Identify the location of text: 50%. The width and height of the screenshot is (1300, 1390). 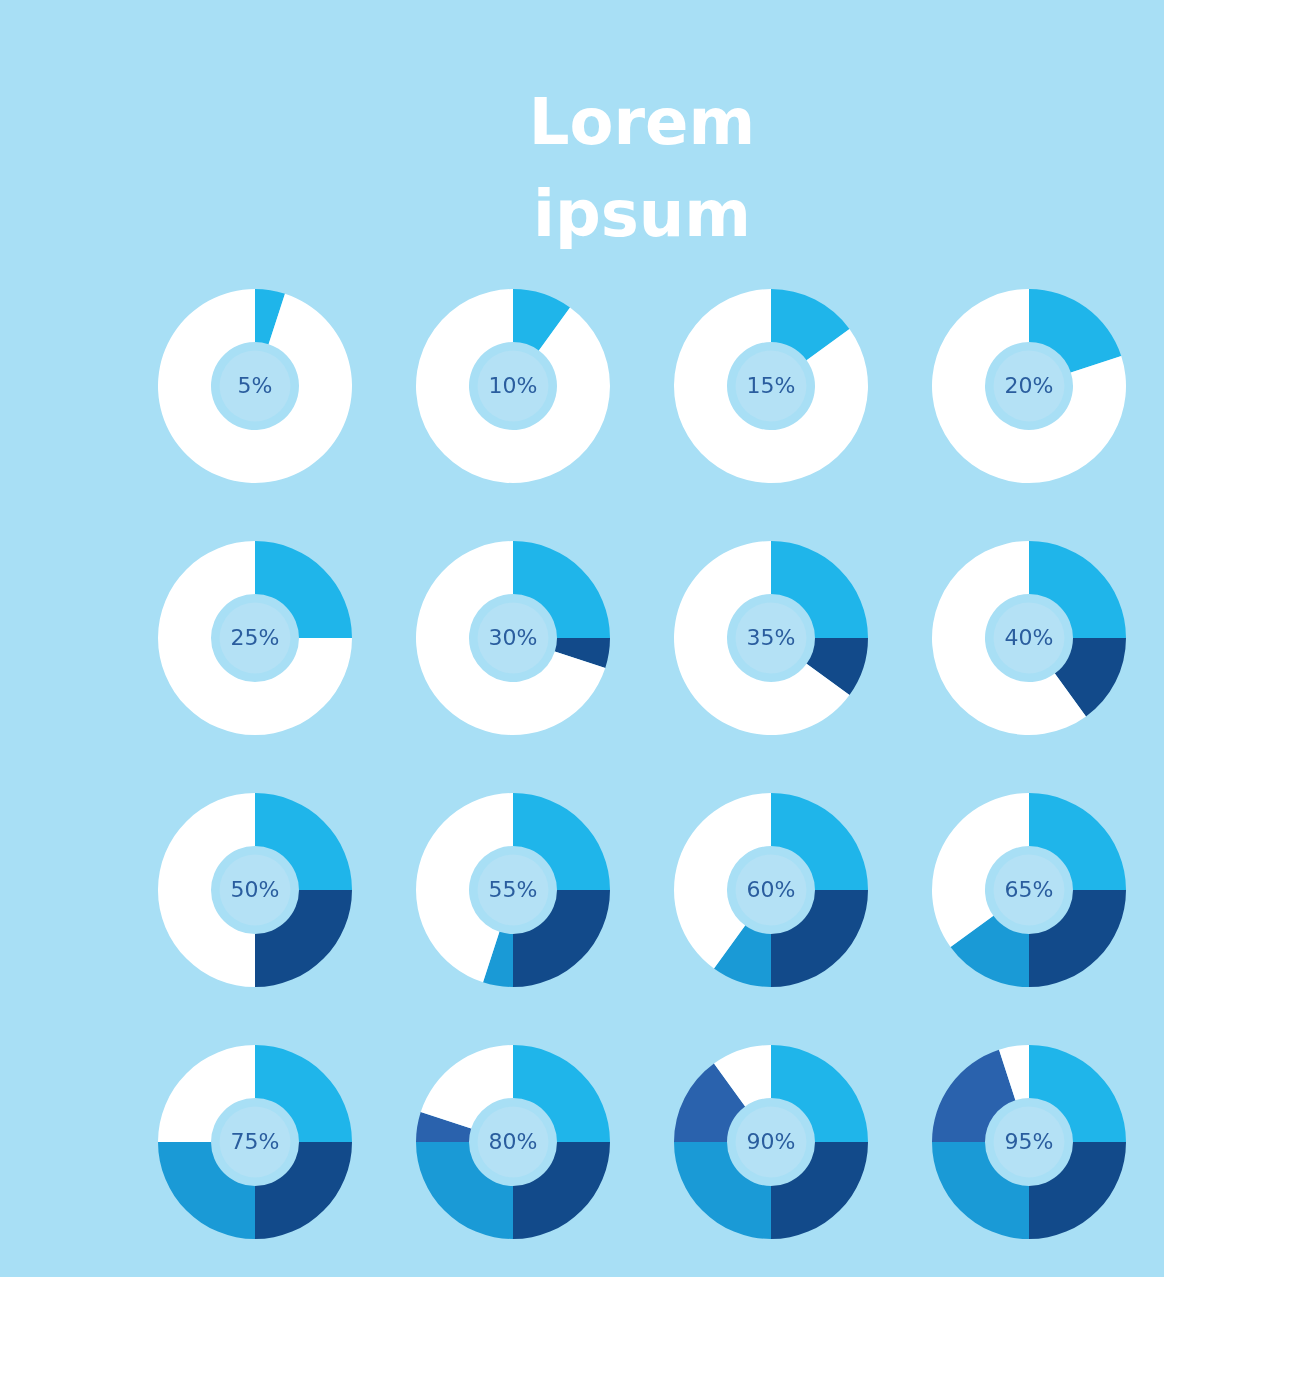
(255, 889).